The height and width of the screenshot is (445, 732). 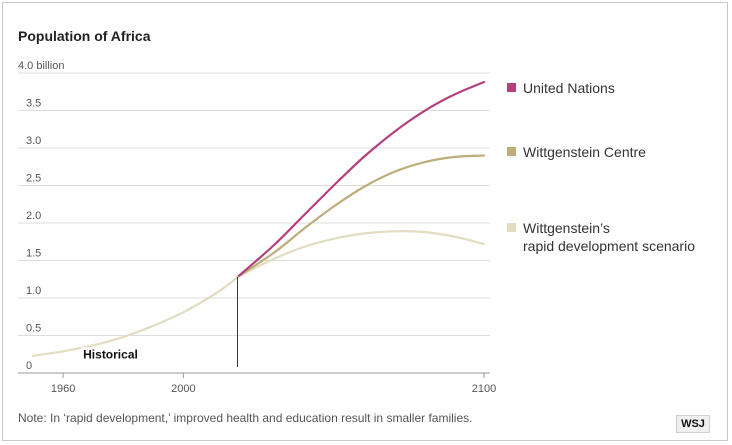 I want to click on y-tick-label: 2.0, so click(x=33, y=216).